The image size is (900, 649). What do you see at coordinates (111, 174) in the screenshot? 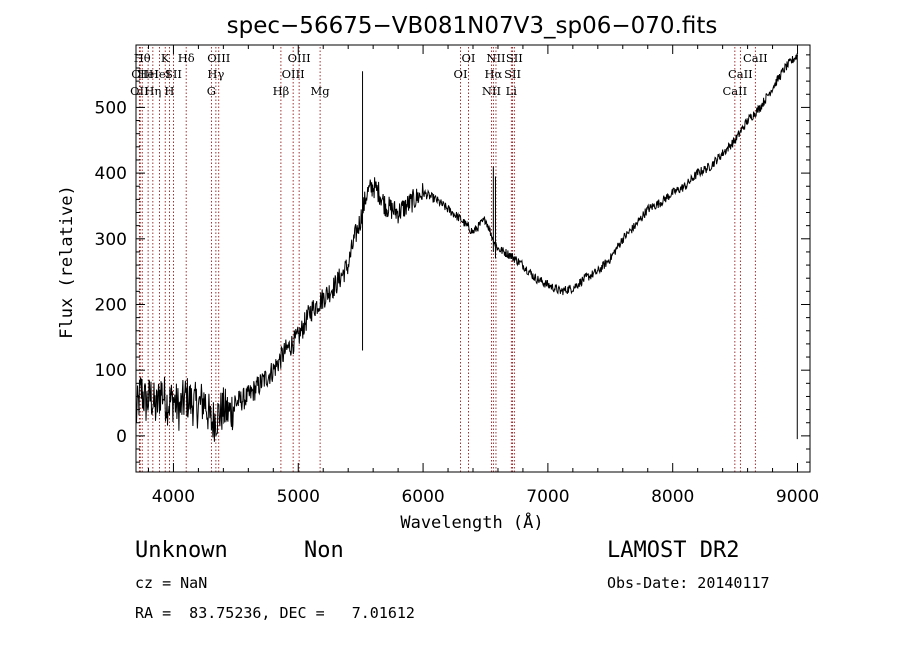
I see `y-tick-label-400: 400` at bounding box center [111, 174].